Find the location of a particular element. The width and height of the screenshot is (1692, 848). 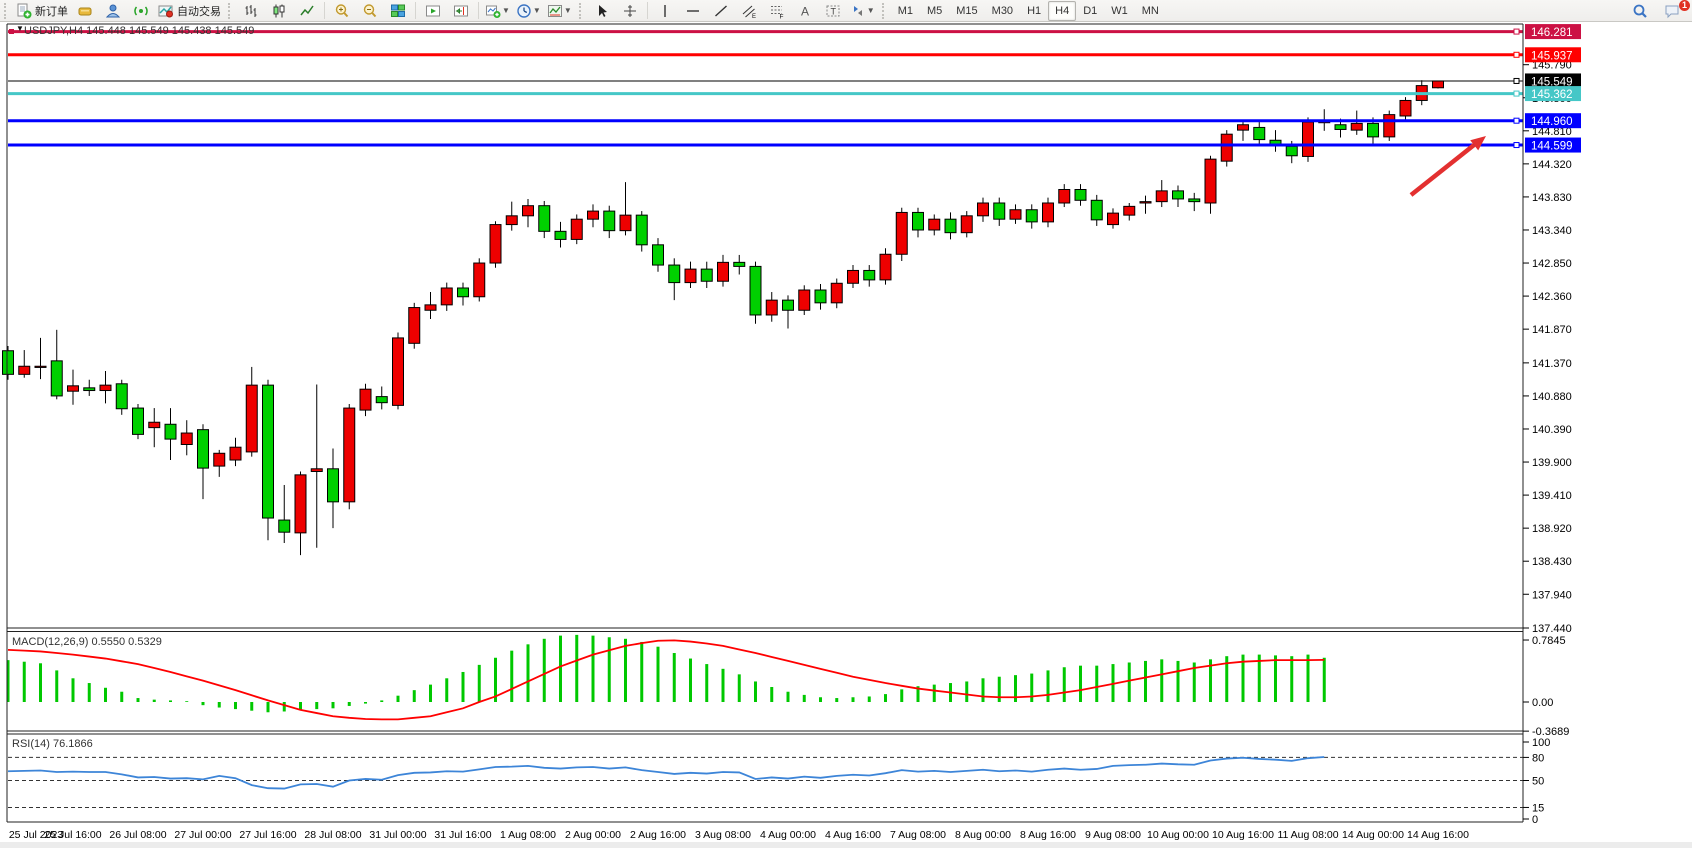

timeframe-button-m15: M15 is located at coordinates (967, 10).